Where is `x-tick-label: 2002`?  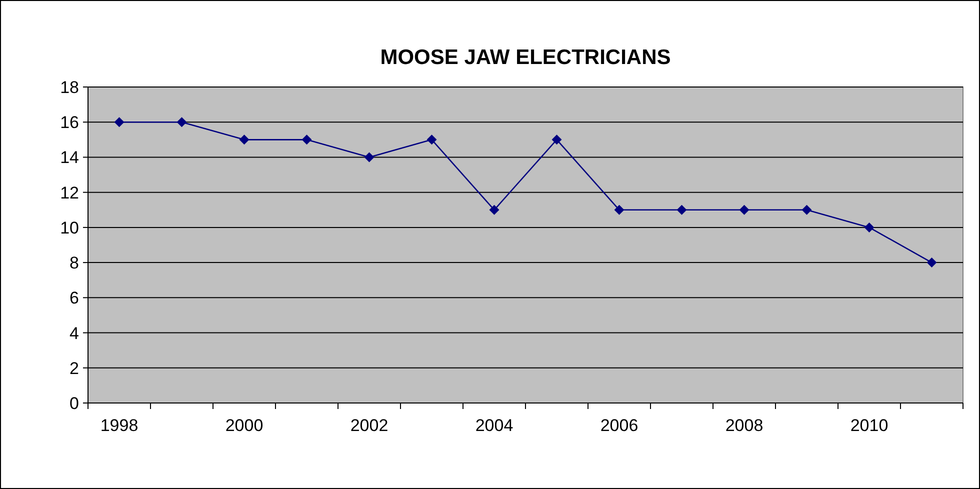
x-tick-label: 2002 is located at coordinates (369, 425).